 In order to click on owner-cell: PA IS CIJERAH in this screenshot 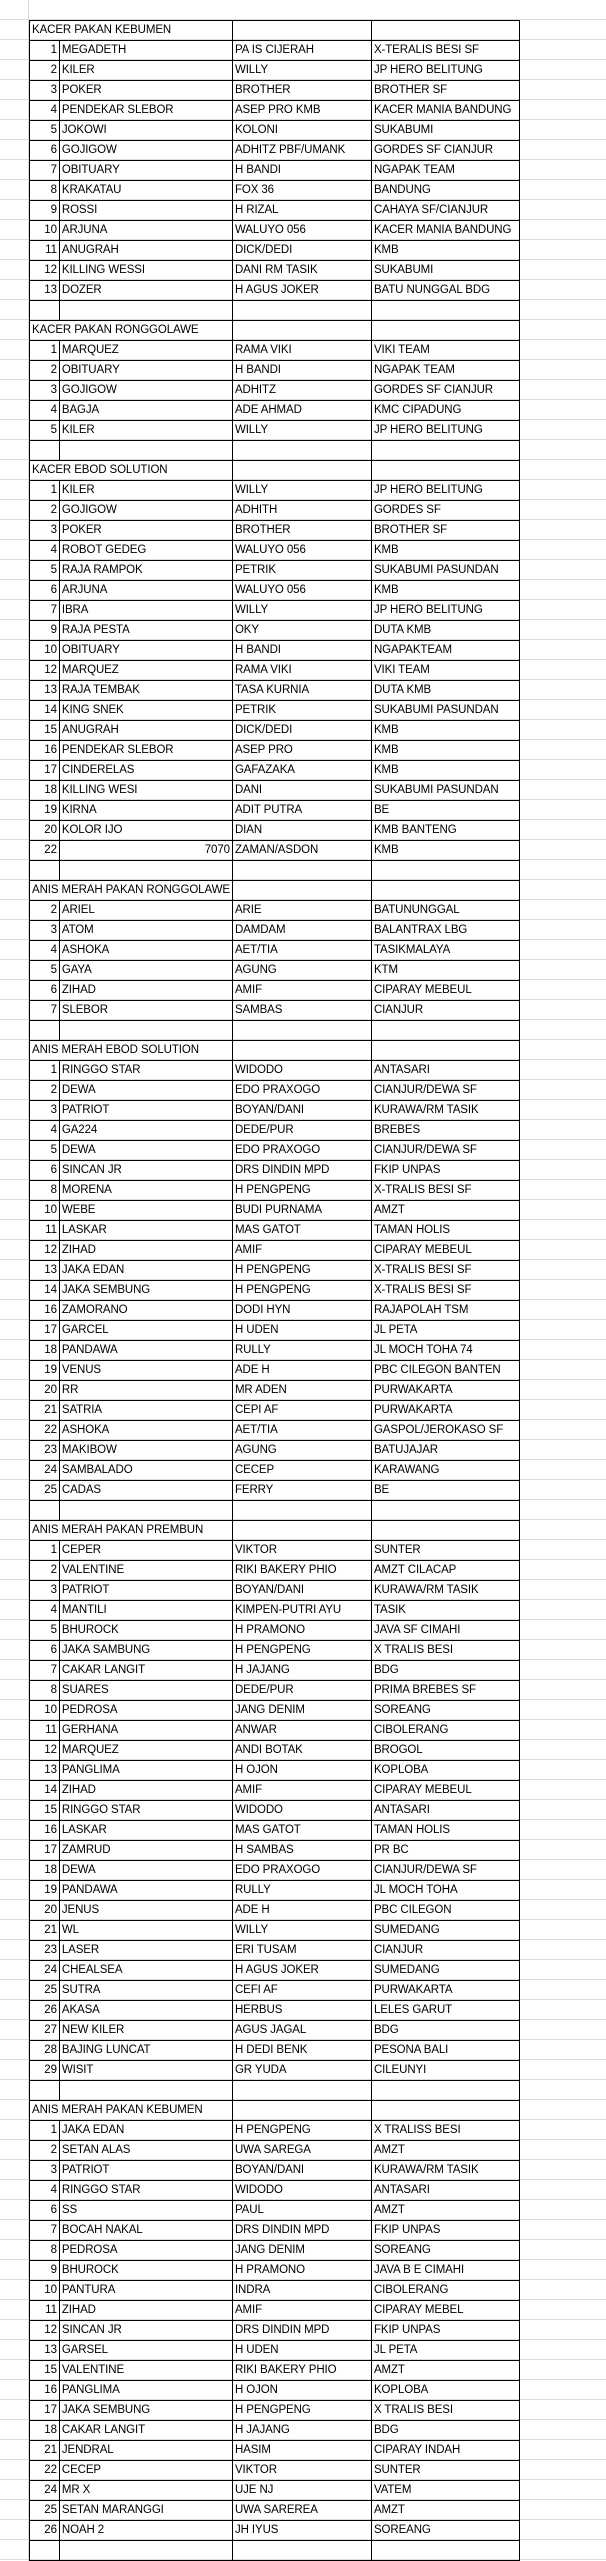, I will do `click(301, 50)`.